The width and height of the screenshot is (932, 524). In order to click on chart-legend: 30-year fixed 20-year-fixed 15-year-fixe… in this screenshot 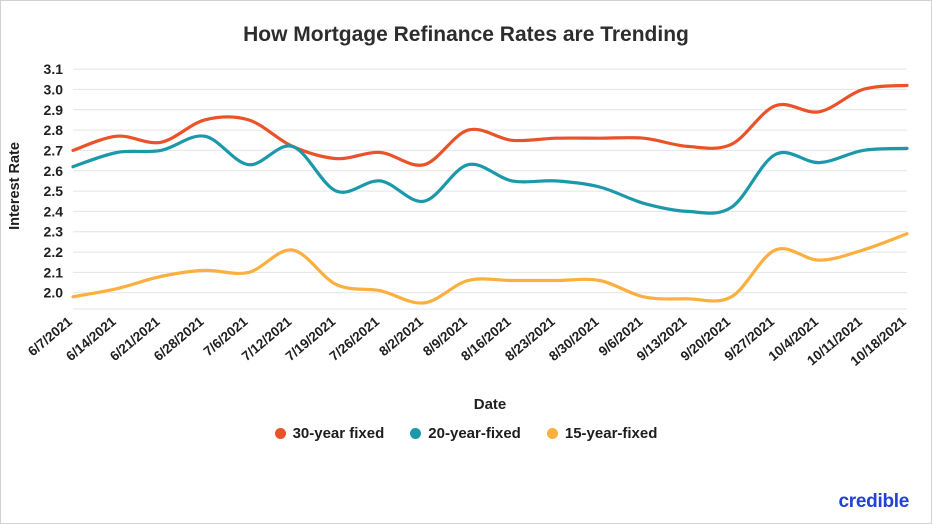, I will do `click(466, 433)`.